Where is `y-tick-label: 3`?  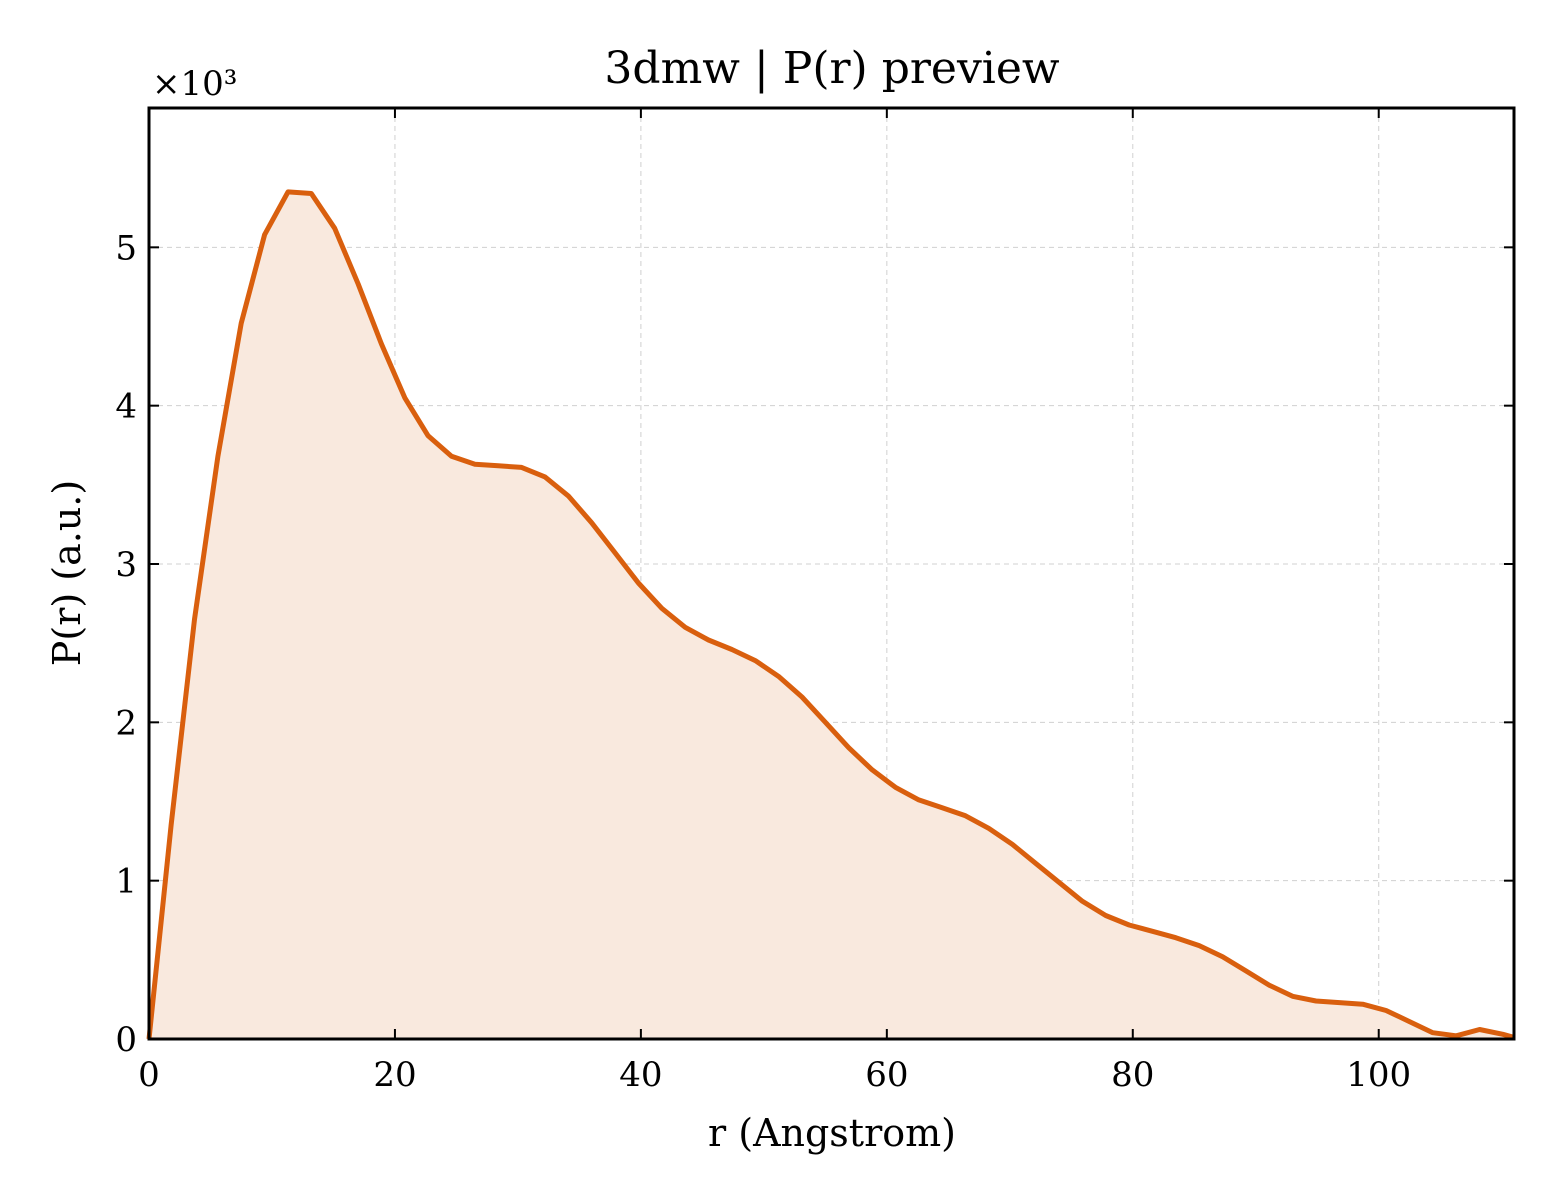
y-tick-label: 3 is located at coordinates (126, 565).